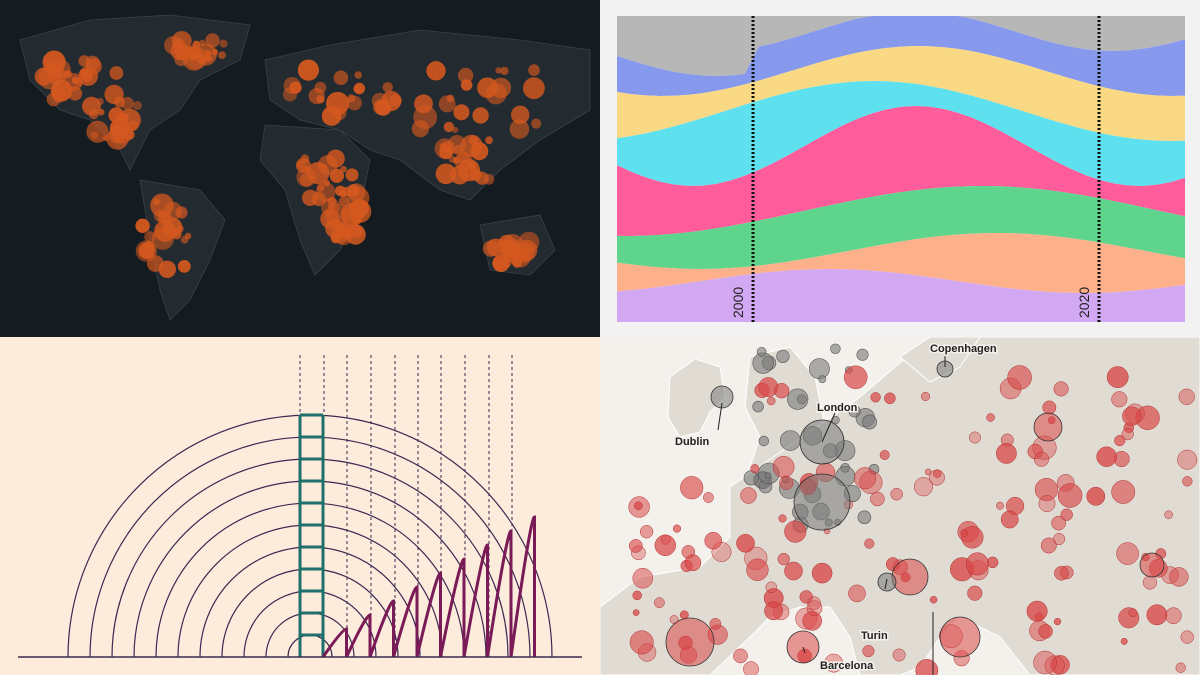  Describe the element at coordinates (738, 302) in the screenshot. I see `year-label-2000: 2000` at that location.